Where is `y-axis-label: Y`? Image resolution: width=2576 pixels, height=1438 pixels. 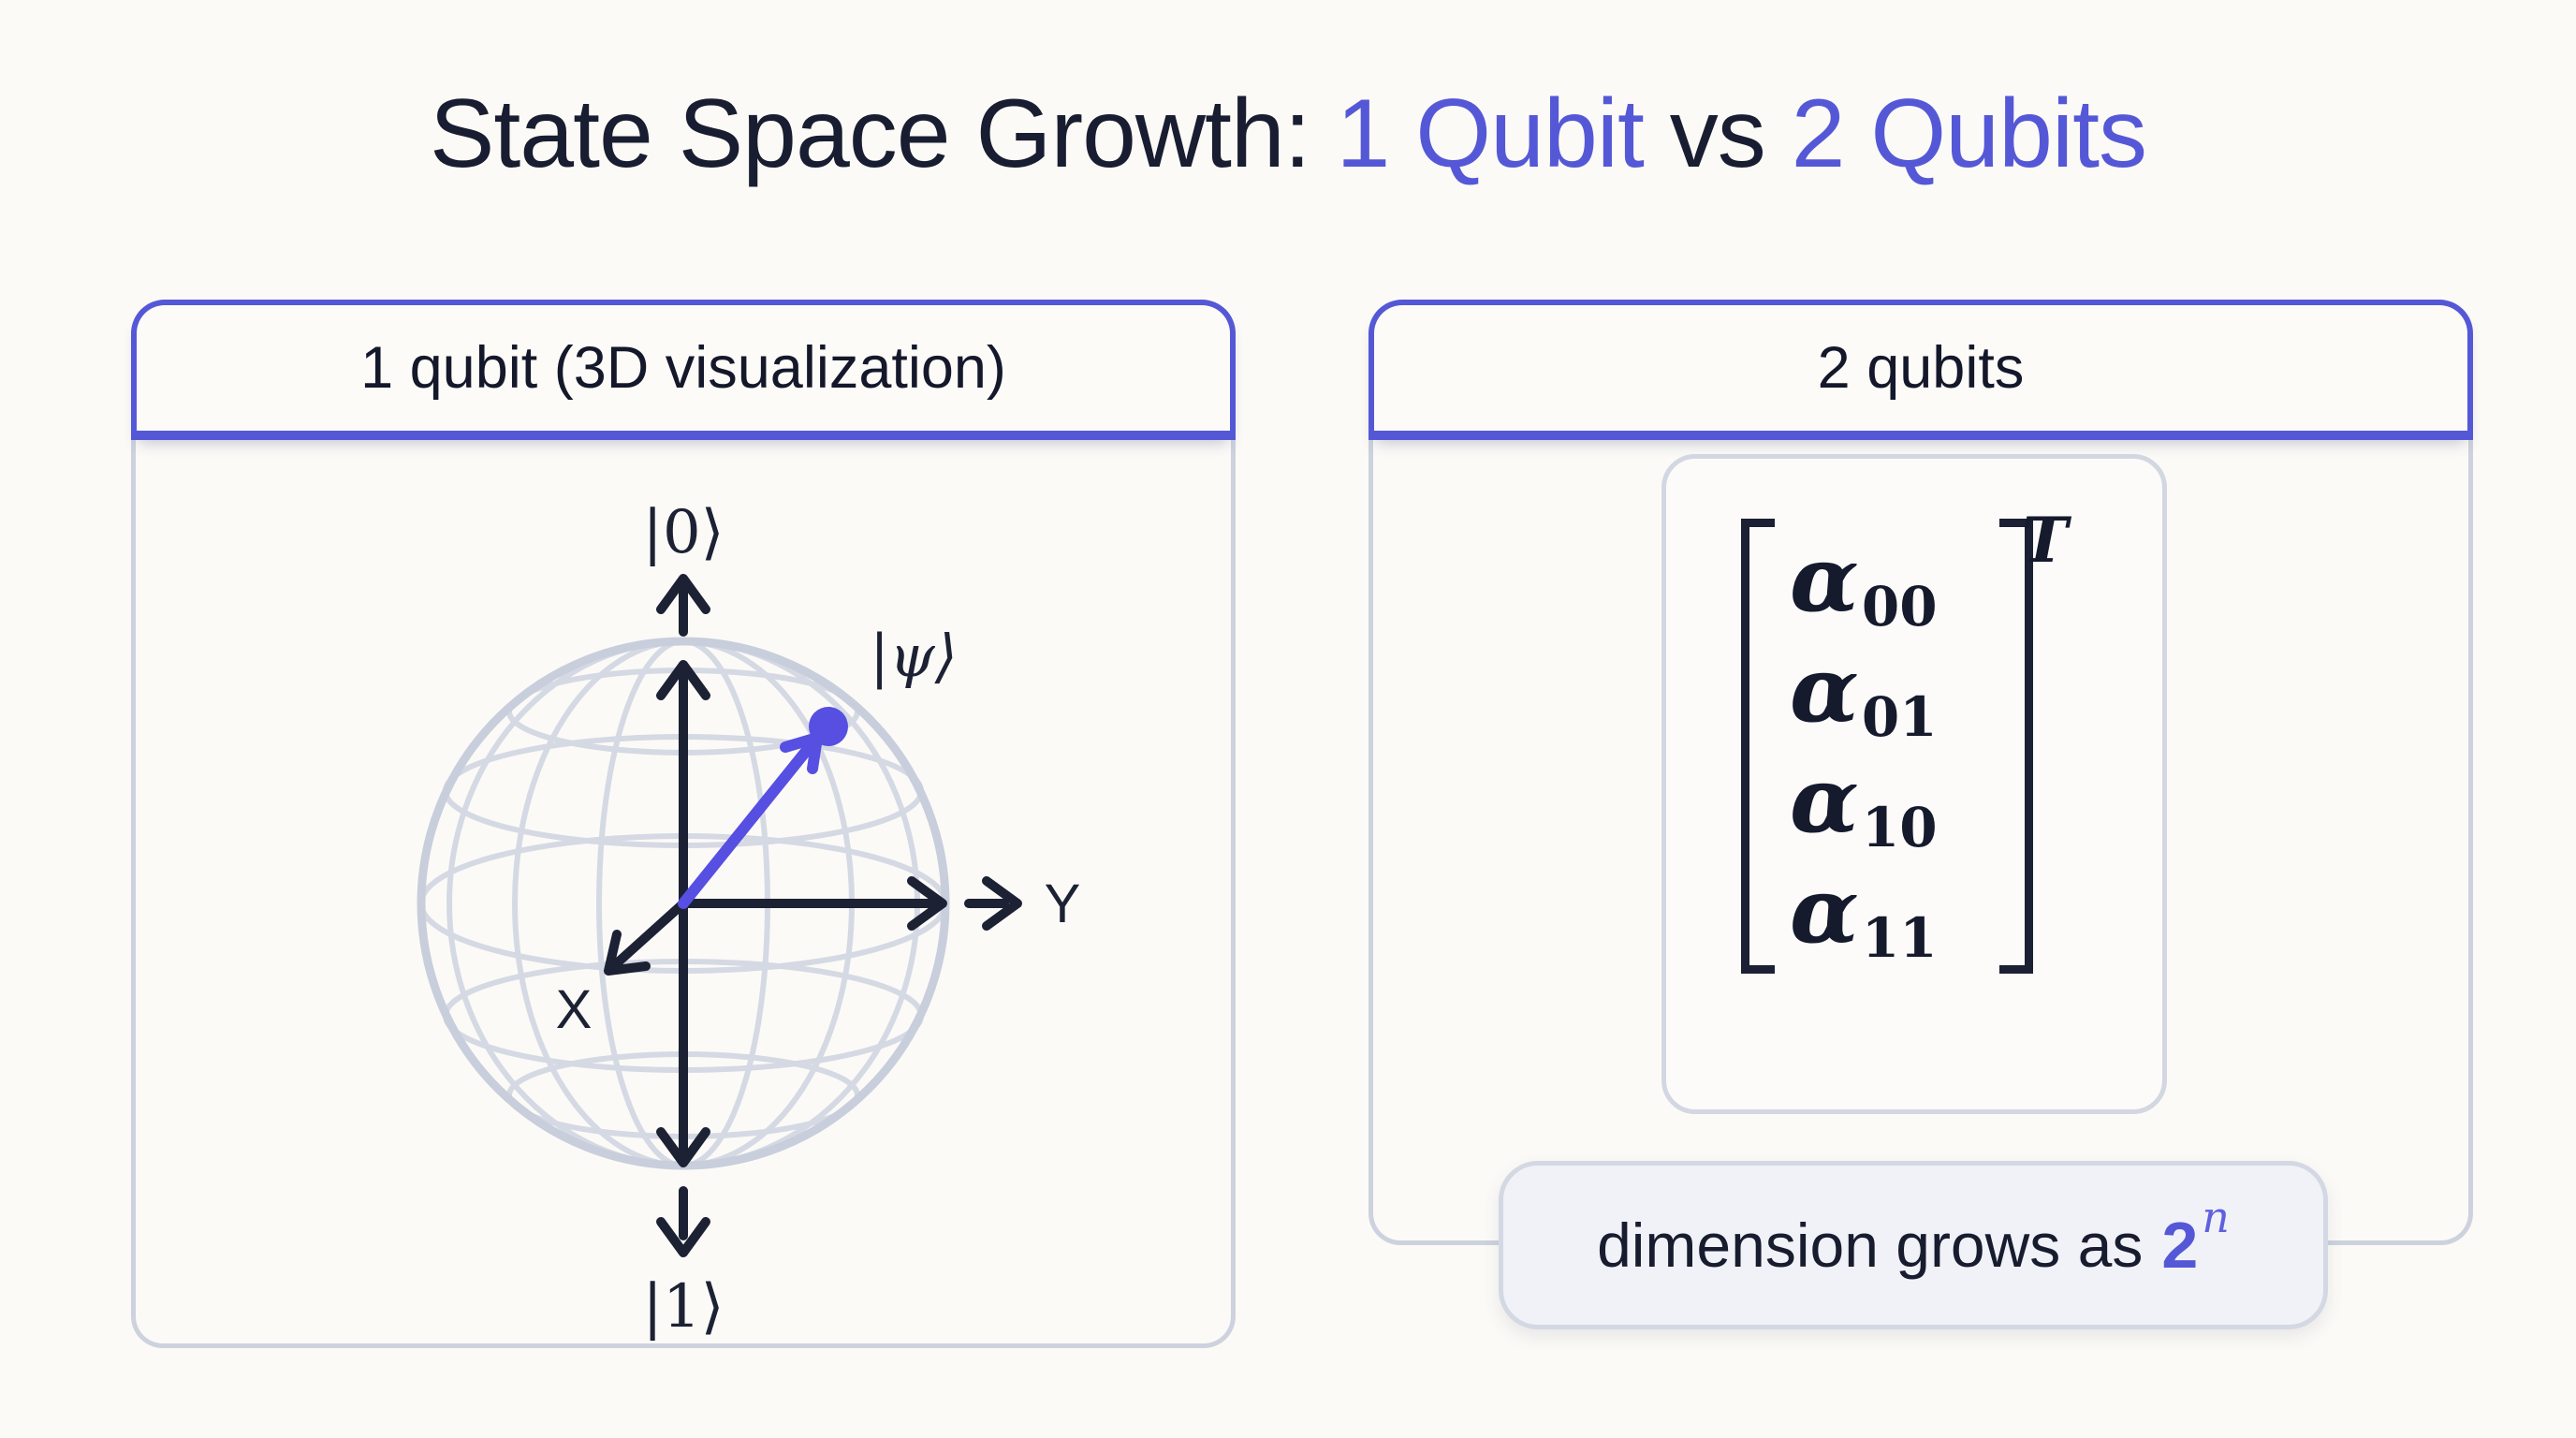
y-axis-label: Y is located at coordinates (1063, 903).